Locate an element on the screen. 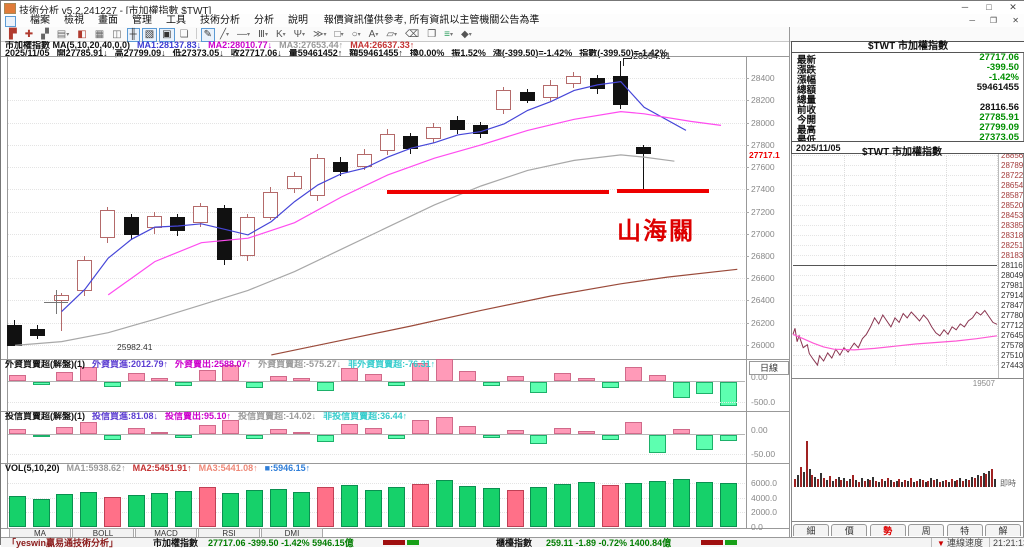  grid-red-icon: ◧ is located at coordinates (82, 34).